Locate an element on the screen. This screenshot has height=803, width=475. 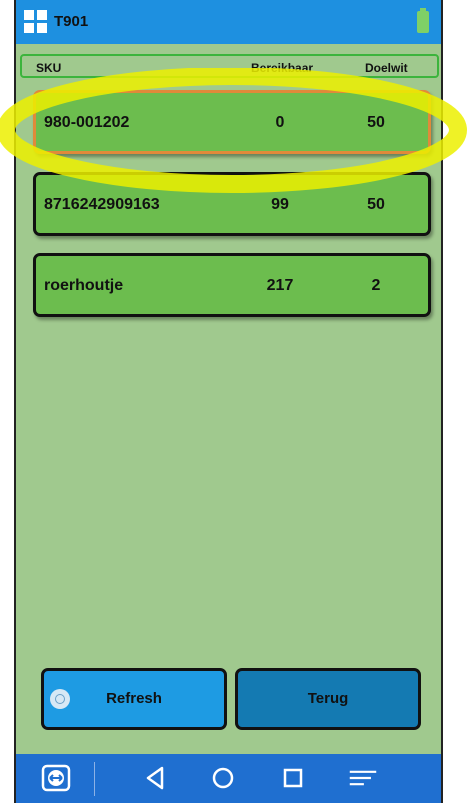
header-sku: SKU is located at coordinates (49, 68).